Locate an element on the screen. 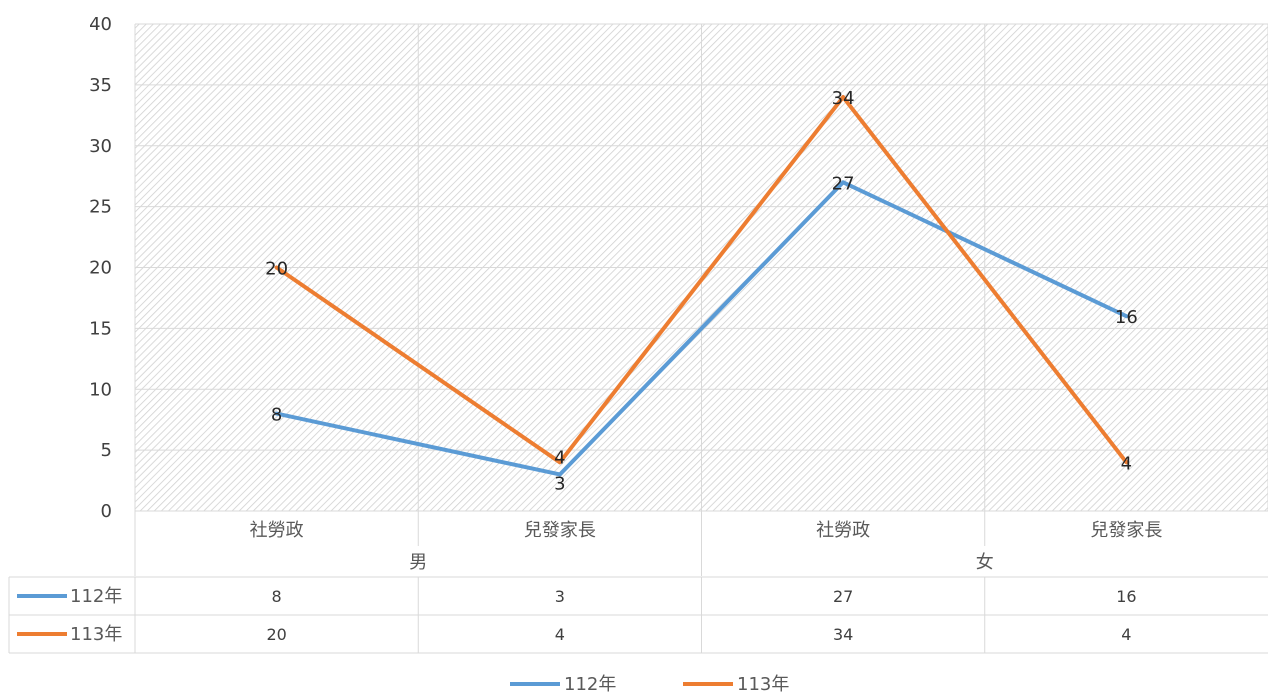 This screenshot has height=693, width=1268. data-label: 34 is located at coordinates (843, 98).